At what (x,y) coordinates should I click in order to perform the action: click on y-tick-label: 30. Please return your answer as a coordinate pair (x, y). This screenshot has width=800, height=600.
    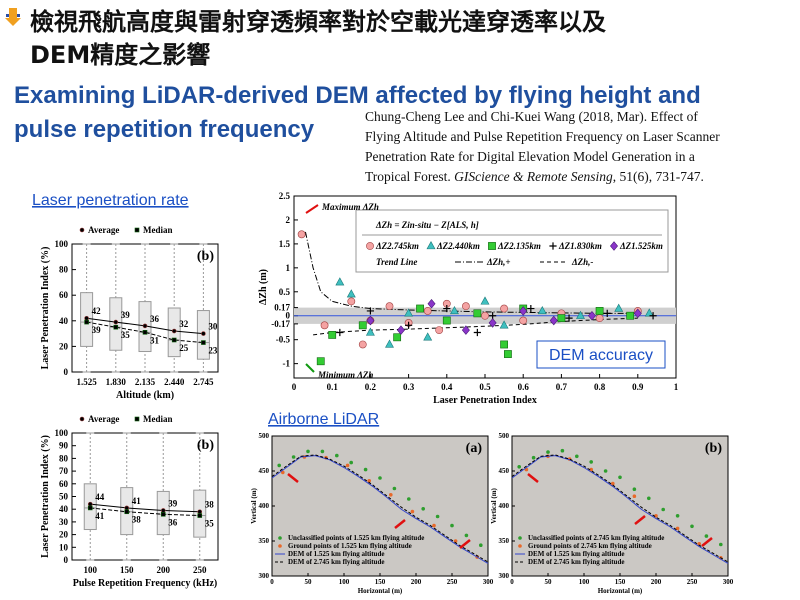
    Looking at the image, I should click on (64, 522).